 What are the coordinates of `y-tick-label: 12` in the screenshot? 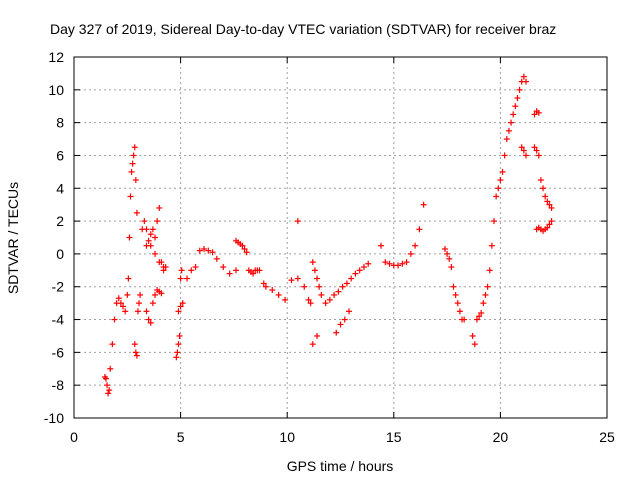 It's located at (56, 57).